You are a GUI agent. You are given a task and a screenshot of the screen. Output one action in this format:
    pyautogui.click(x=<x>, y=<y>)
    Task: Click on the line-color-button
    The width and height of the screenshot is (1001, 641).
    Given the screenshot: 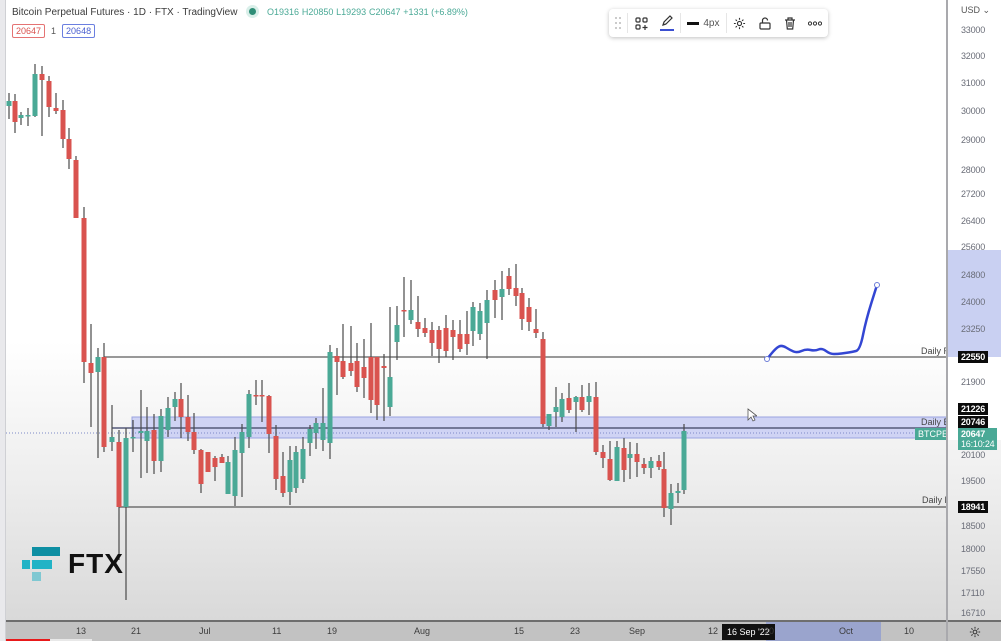 What is the action you would take?
    pyautogui.click(x=667, y=23)
    